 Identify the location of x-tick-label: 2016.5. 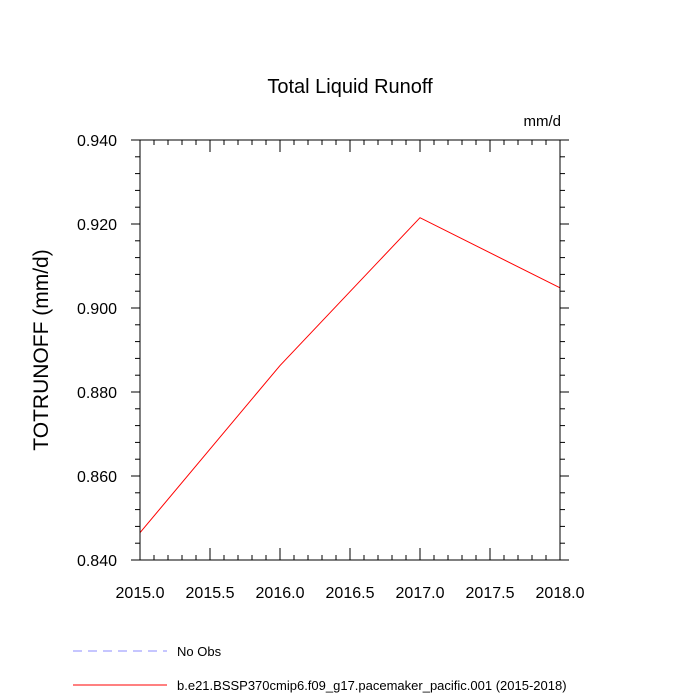
(350, 593).